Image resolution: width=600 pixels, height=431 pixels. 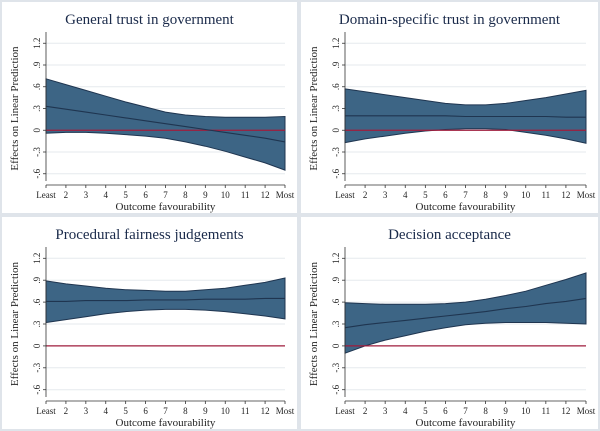 What do you see at coordinates (450, 20) in the screenshot?
I see `chart-title: Domain-specific trust in government` at bounding box center [450, 20].